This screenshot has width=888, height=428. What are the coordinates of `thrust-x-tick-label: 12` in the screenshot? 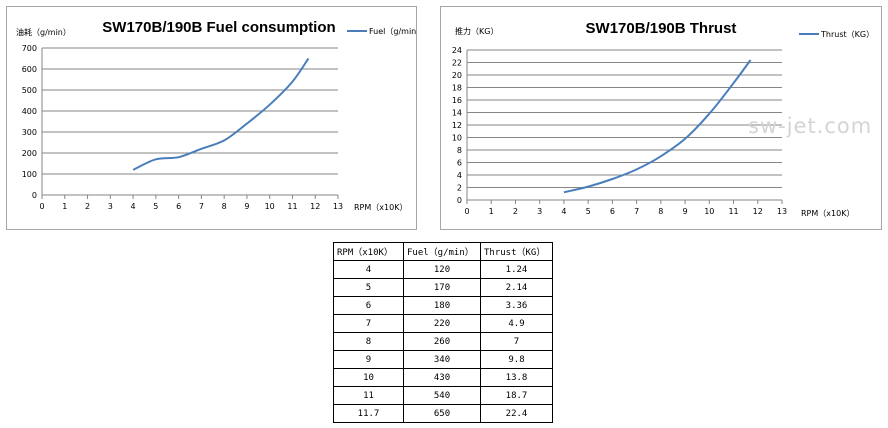 It's located at (758, 211).